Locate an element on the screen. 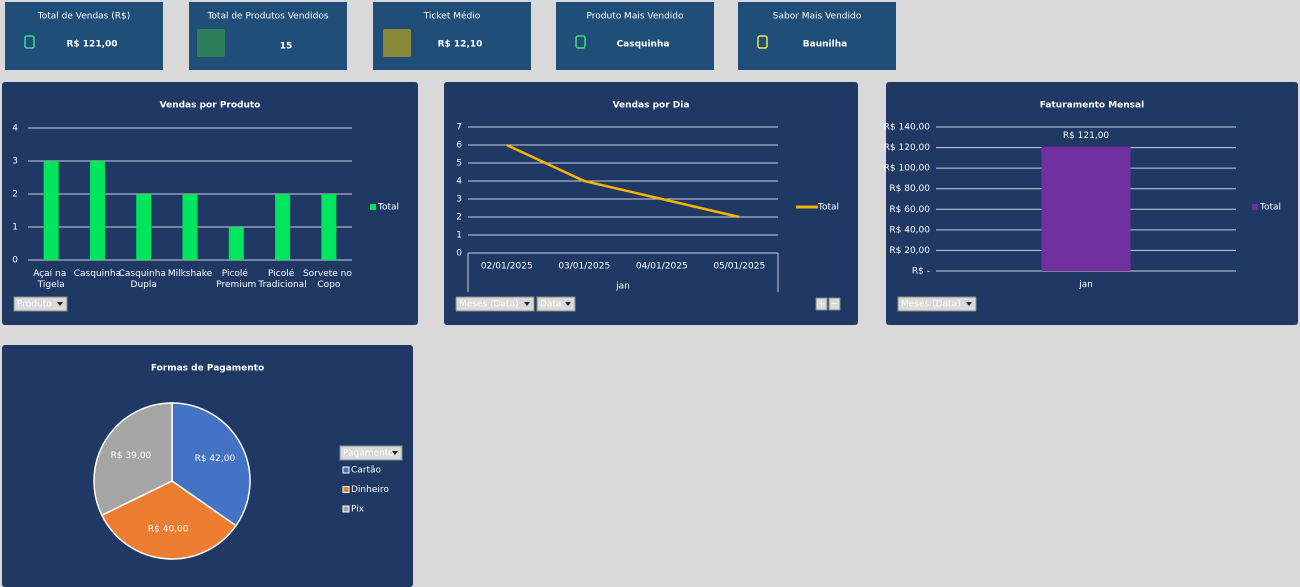  x-tick-label: 02/01/2025 is located at coordinates (507, 267).